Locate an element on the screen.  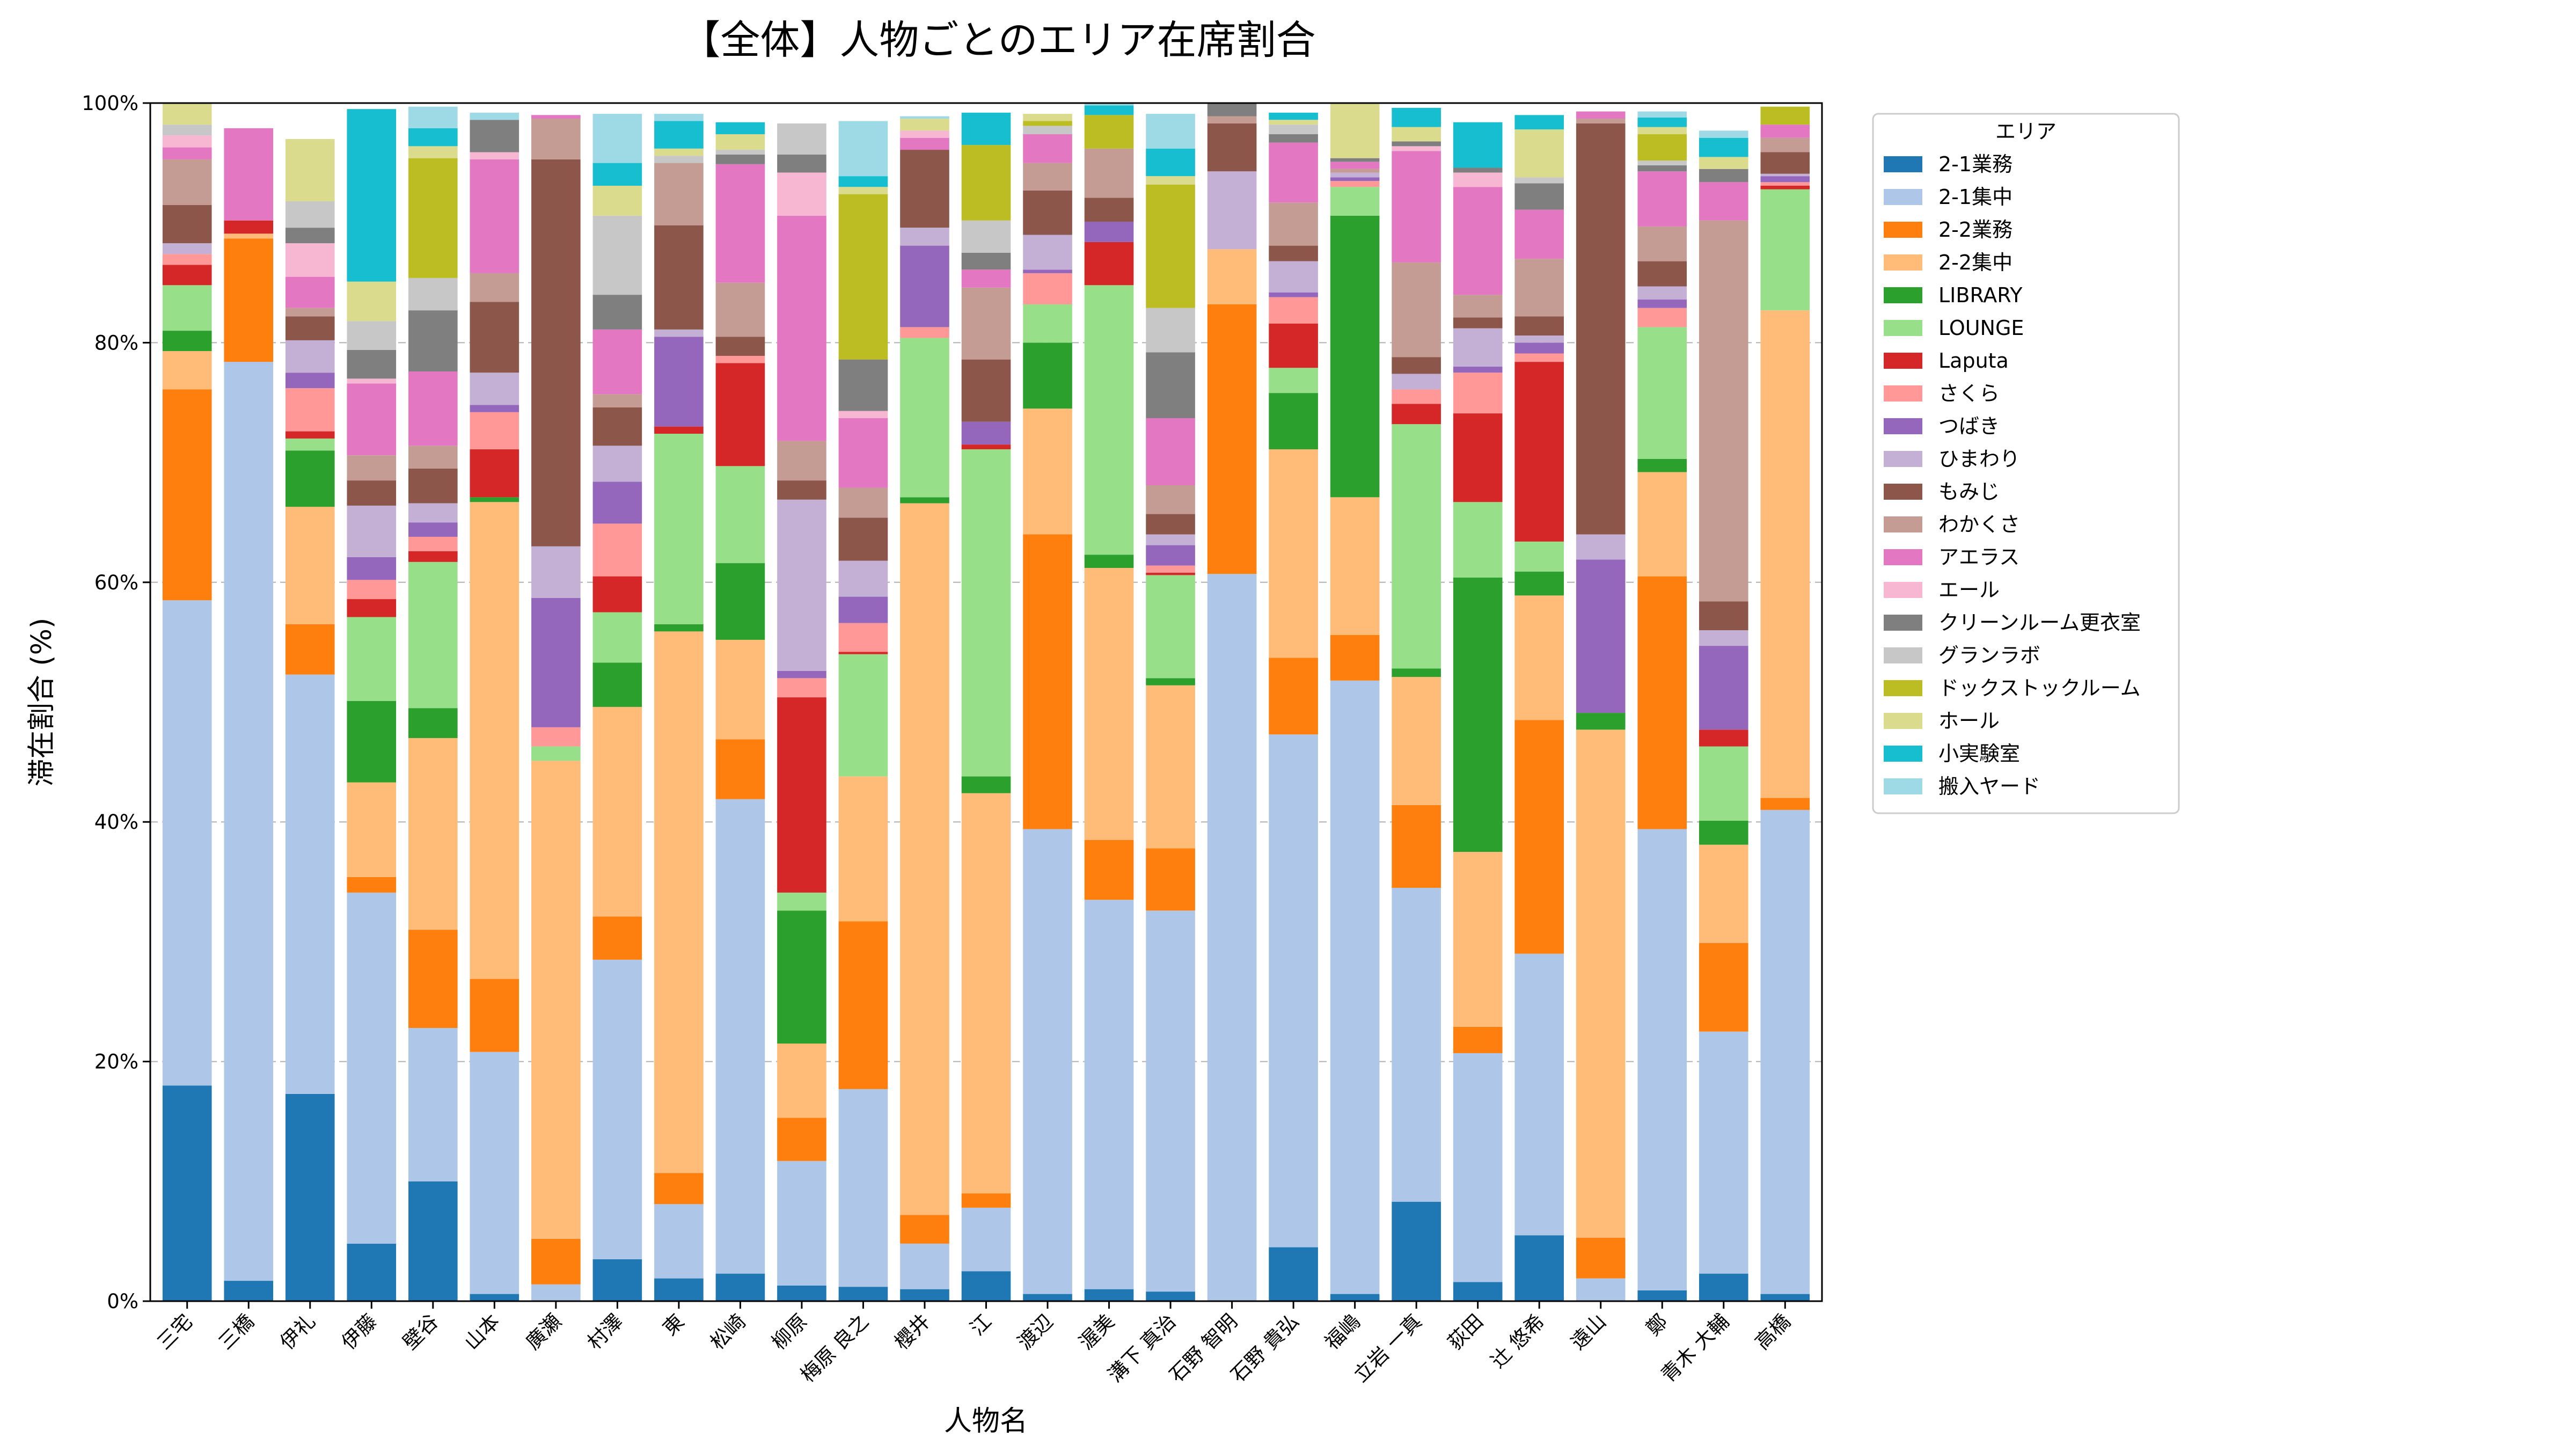
x-tick-label: 渥美 is located at coordinates (1096, 1332).